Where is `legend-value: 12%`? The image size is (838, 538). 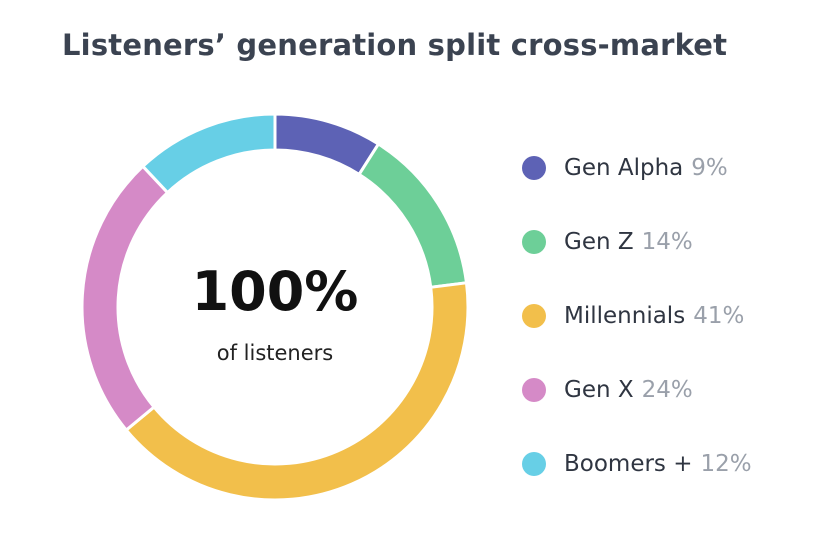 legend-value: 12% is located at coordinates (726, 464).